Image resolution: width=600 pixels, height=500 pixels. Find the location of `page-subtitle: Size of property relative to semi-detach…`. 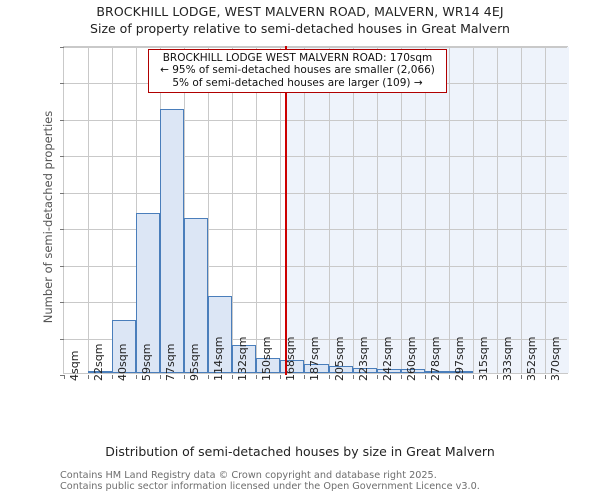

page-subtitle: Size of property relative to semi-detach… is located at coordinates (300, 28).